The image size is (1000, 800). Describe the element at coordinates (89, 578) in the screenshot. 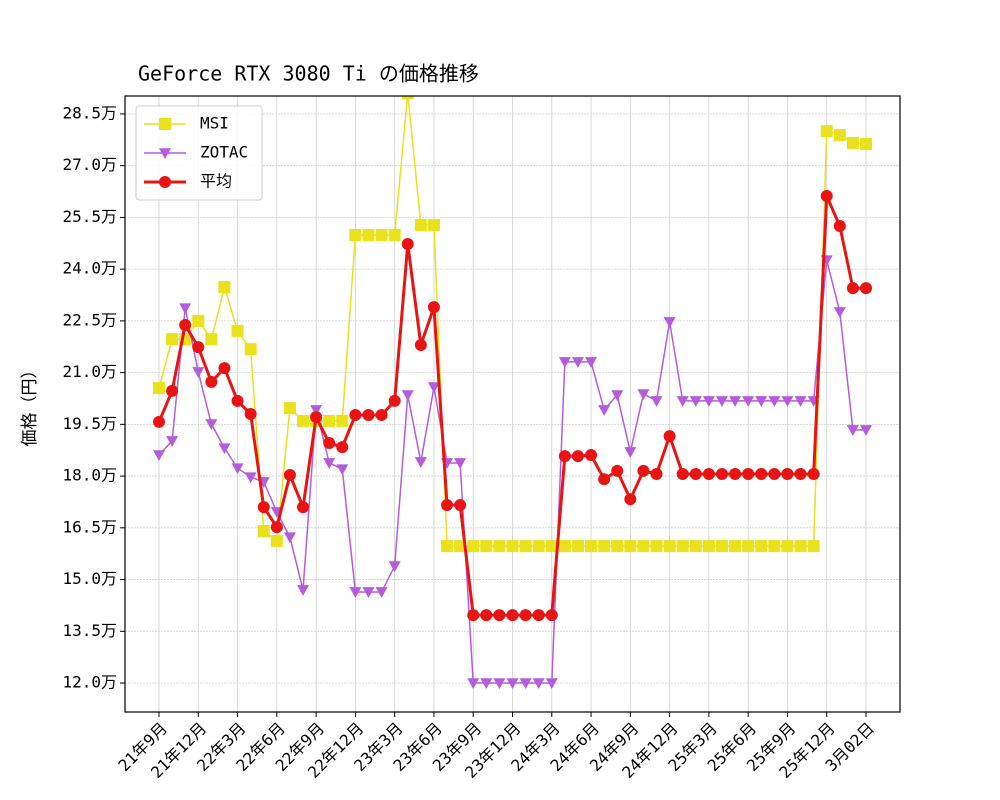

I see `y-tick-label: 15.0万` at that location.